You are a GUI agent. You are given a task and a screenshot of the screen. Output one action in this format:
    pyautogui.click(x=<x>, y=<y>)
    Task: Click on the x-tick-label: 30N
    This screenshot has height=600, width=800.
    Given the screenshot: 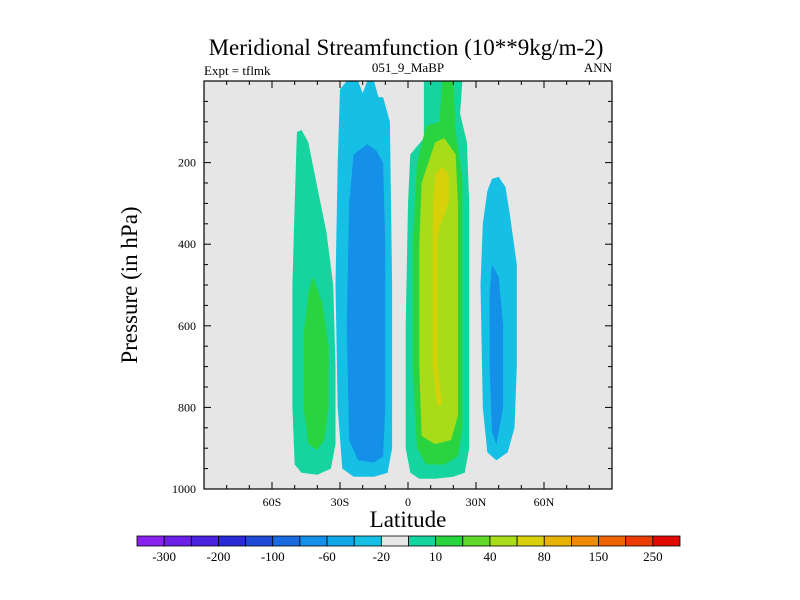 What is the action you would take?
    pyautogui.click(x=476, y=502)
    